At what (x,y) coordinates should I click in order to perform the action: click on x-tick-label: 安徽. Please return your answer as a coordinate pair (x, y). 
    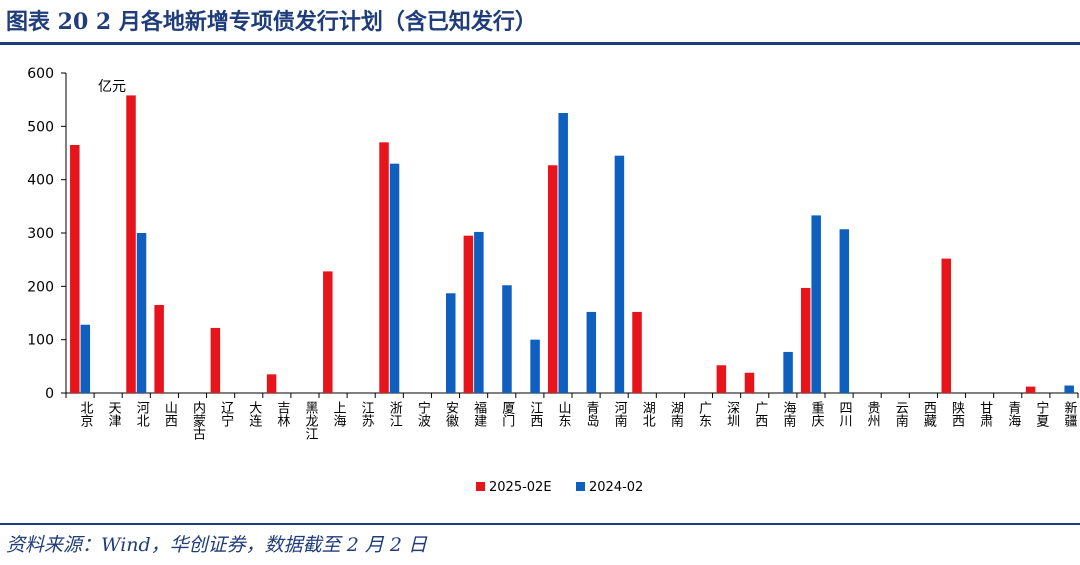
    Looking at the image, I should click on (451, 414).